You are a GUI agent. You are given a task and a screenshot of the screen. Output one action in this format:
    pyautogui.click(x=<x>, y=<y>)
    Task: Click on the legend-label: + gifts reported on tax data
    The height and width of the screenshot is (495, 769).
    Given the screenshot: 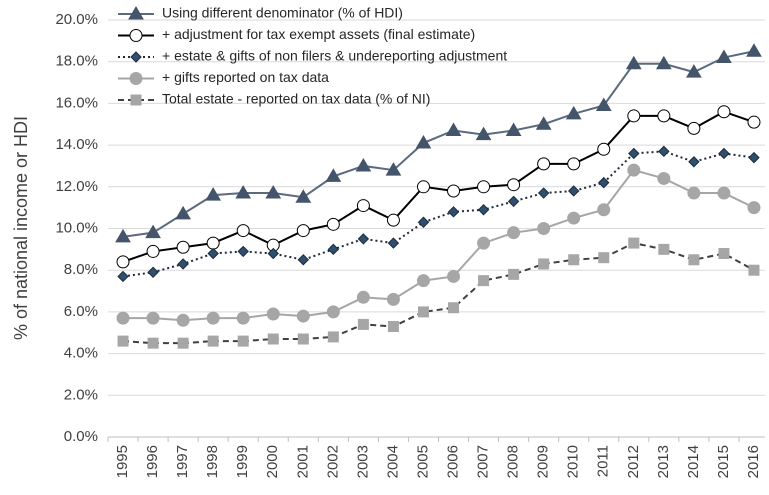 What is the action you would take?
    pyautogui.click(x=245, y=77)
    